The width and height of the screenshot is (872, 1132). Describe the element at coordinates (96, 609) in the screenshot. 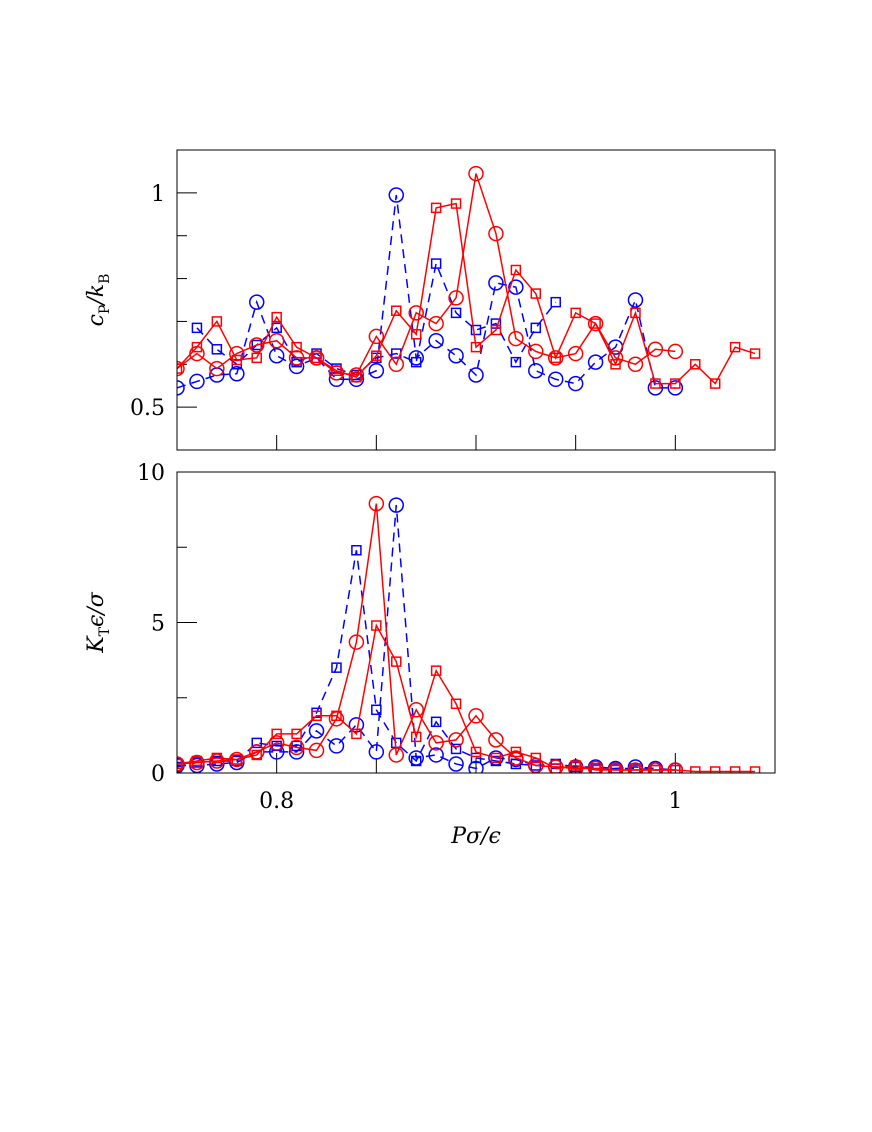

I see `y-axis-label-part: ϵ/σ` at that location.